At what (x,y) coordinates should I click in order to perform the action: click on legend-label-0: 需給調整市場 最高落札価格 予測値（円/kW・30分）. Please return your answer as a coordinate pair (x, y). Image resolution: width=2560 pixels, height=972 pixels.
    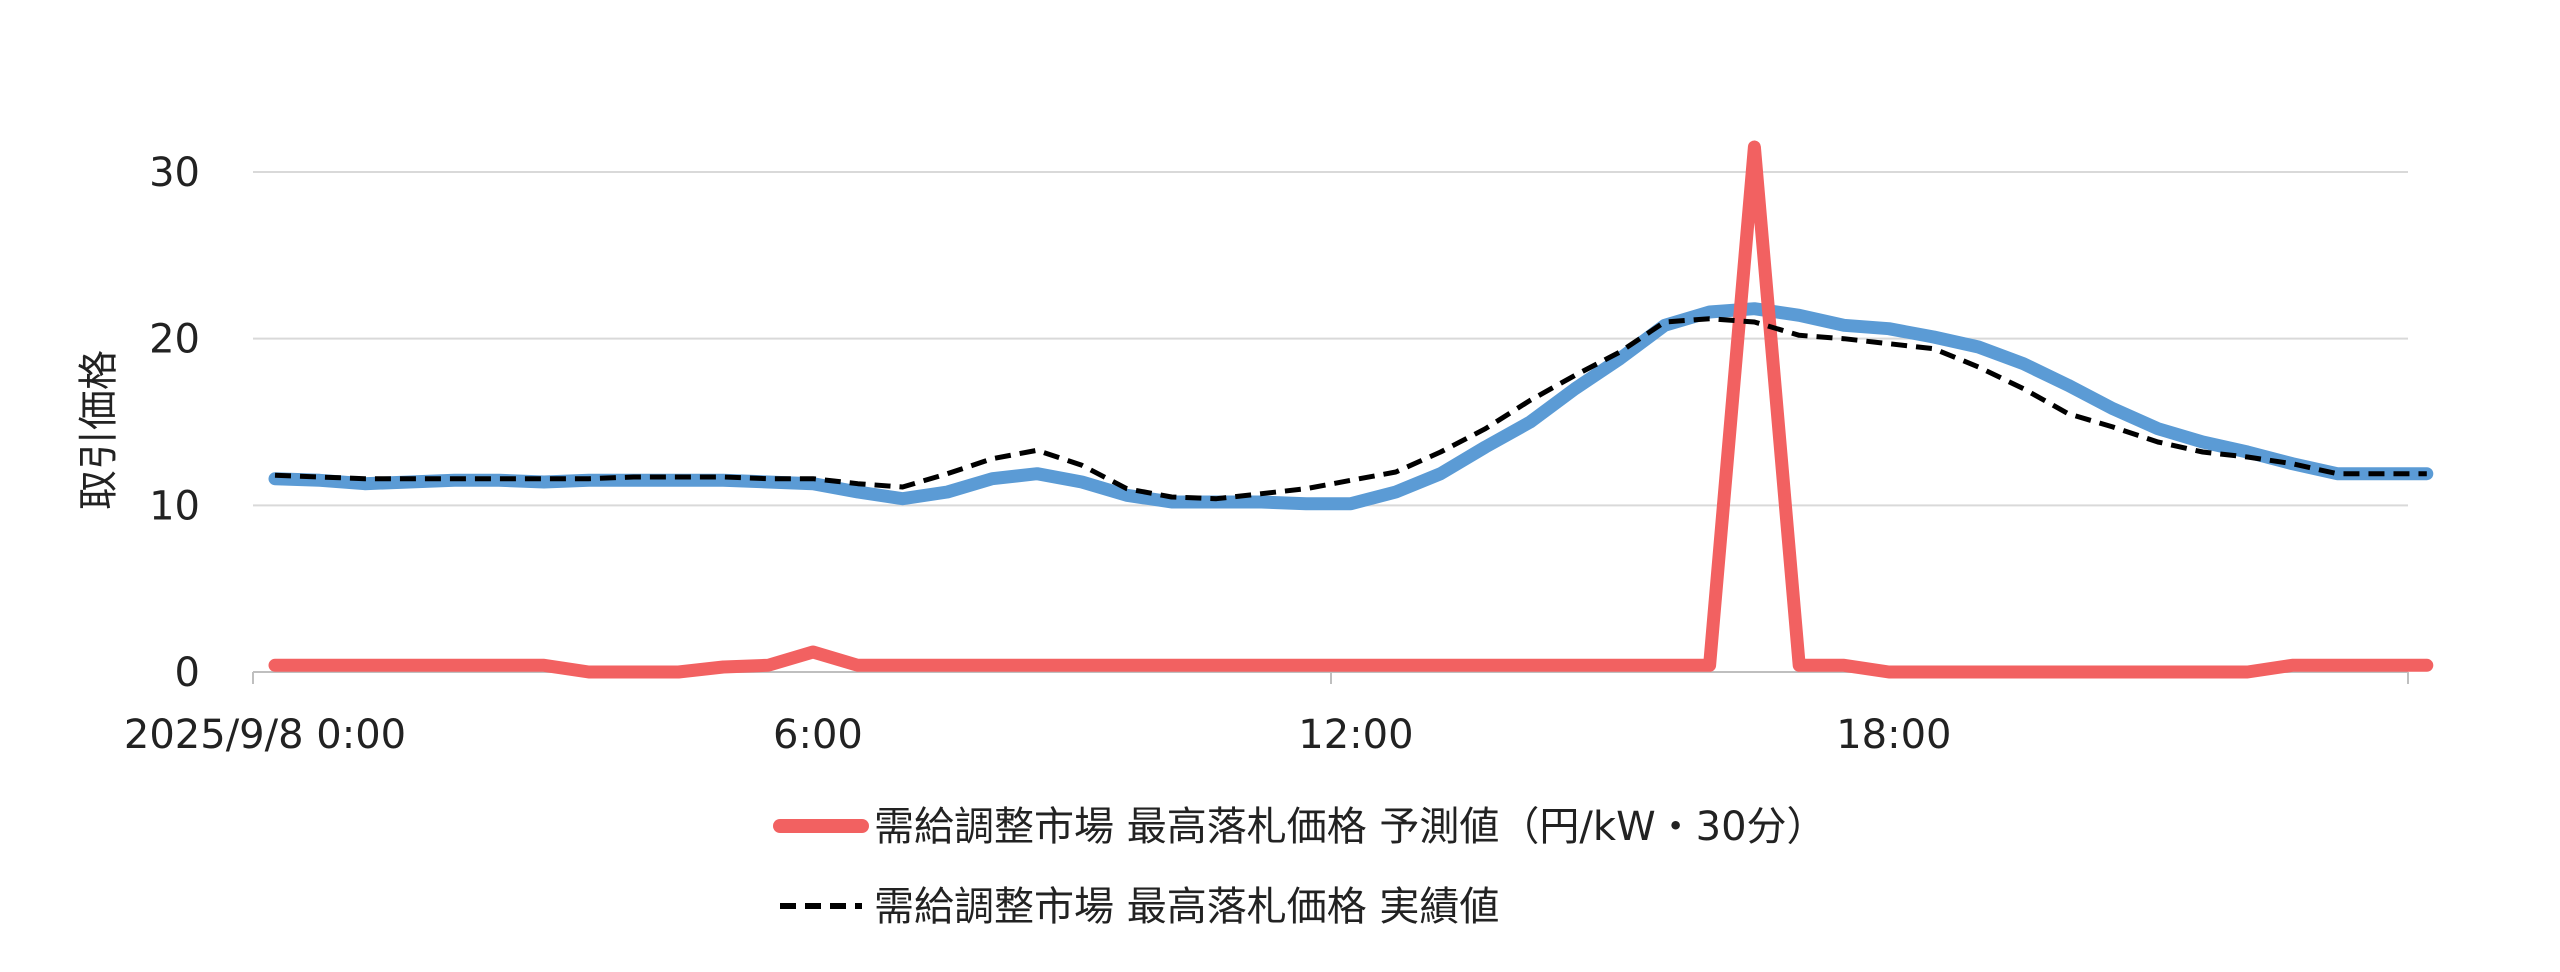
    Looking at the image, I should click on (1350, 827).